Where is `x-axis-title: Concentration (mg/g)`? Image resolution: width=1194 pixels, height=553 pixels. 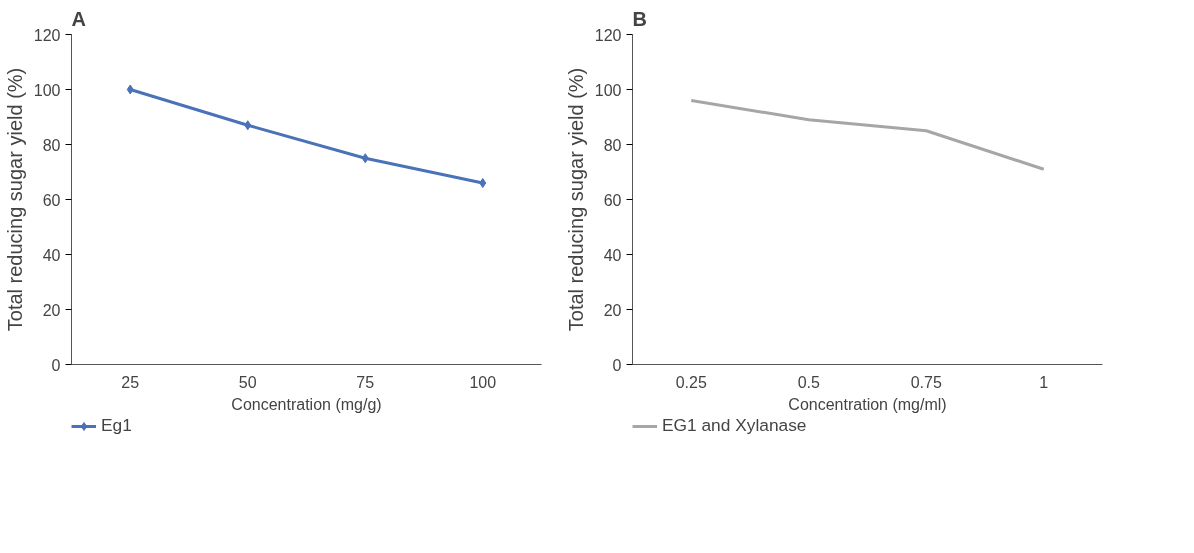
x-axis-title: Concentration (mg/g) is located at coordinates (306, 404).